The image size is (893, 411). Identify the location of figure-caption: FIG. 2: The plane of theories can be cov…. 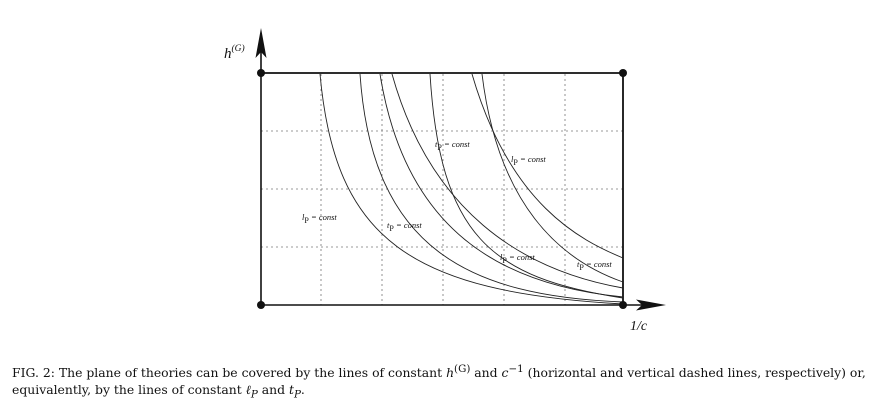
(447, 382).